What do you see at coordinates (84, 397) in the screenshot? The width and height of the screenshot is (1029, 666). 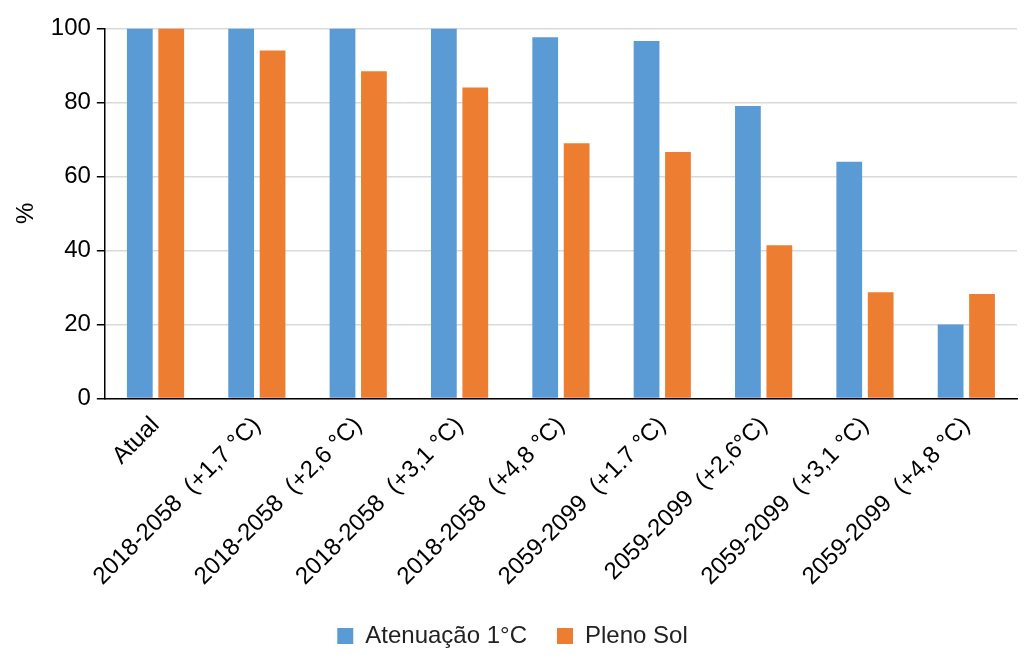 I see `y-tick-label: 0` at bounding box center [84, 397].